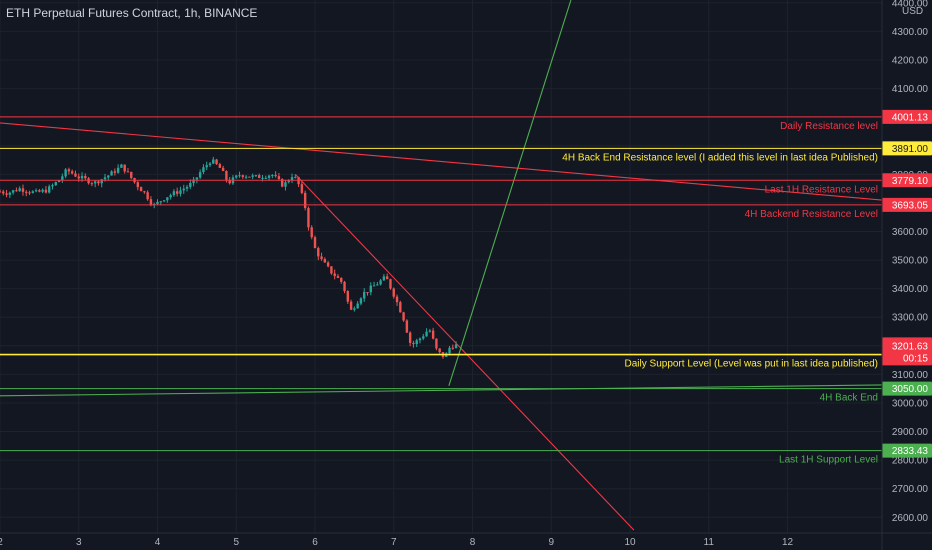 The image size is (932, 550). Describe the element at coordinates (441, 390) in the screenshot. I see `trendline` at that location.